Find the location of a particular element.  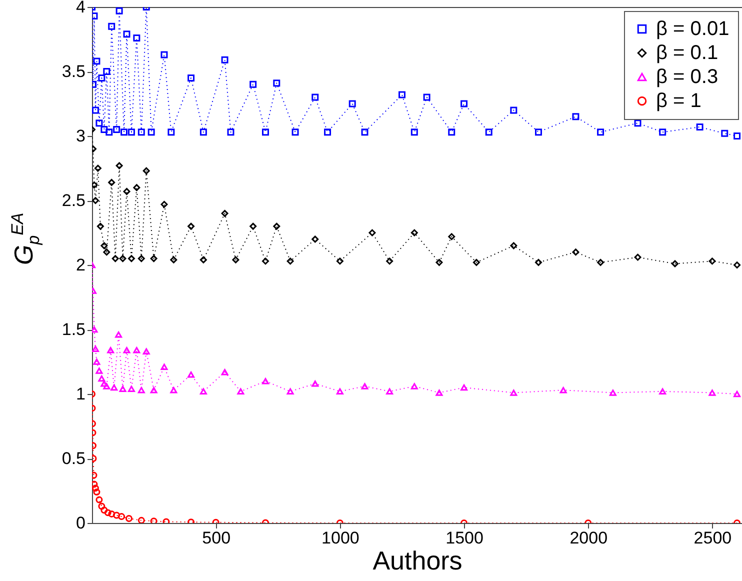

legend-label: β = 0.3 is located at coordinates (687, 77).